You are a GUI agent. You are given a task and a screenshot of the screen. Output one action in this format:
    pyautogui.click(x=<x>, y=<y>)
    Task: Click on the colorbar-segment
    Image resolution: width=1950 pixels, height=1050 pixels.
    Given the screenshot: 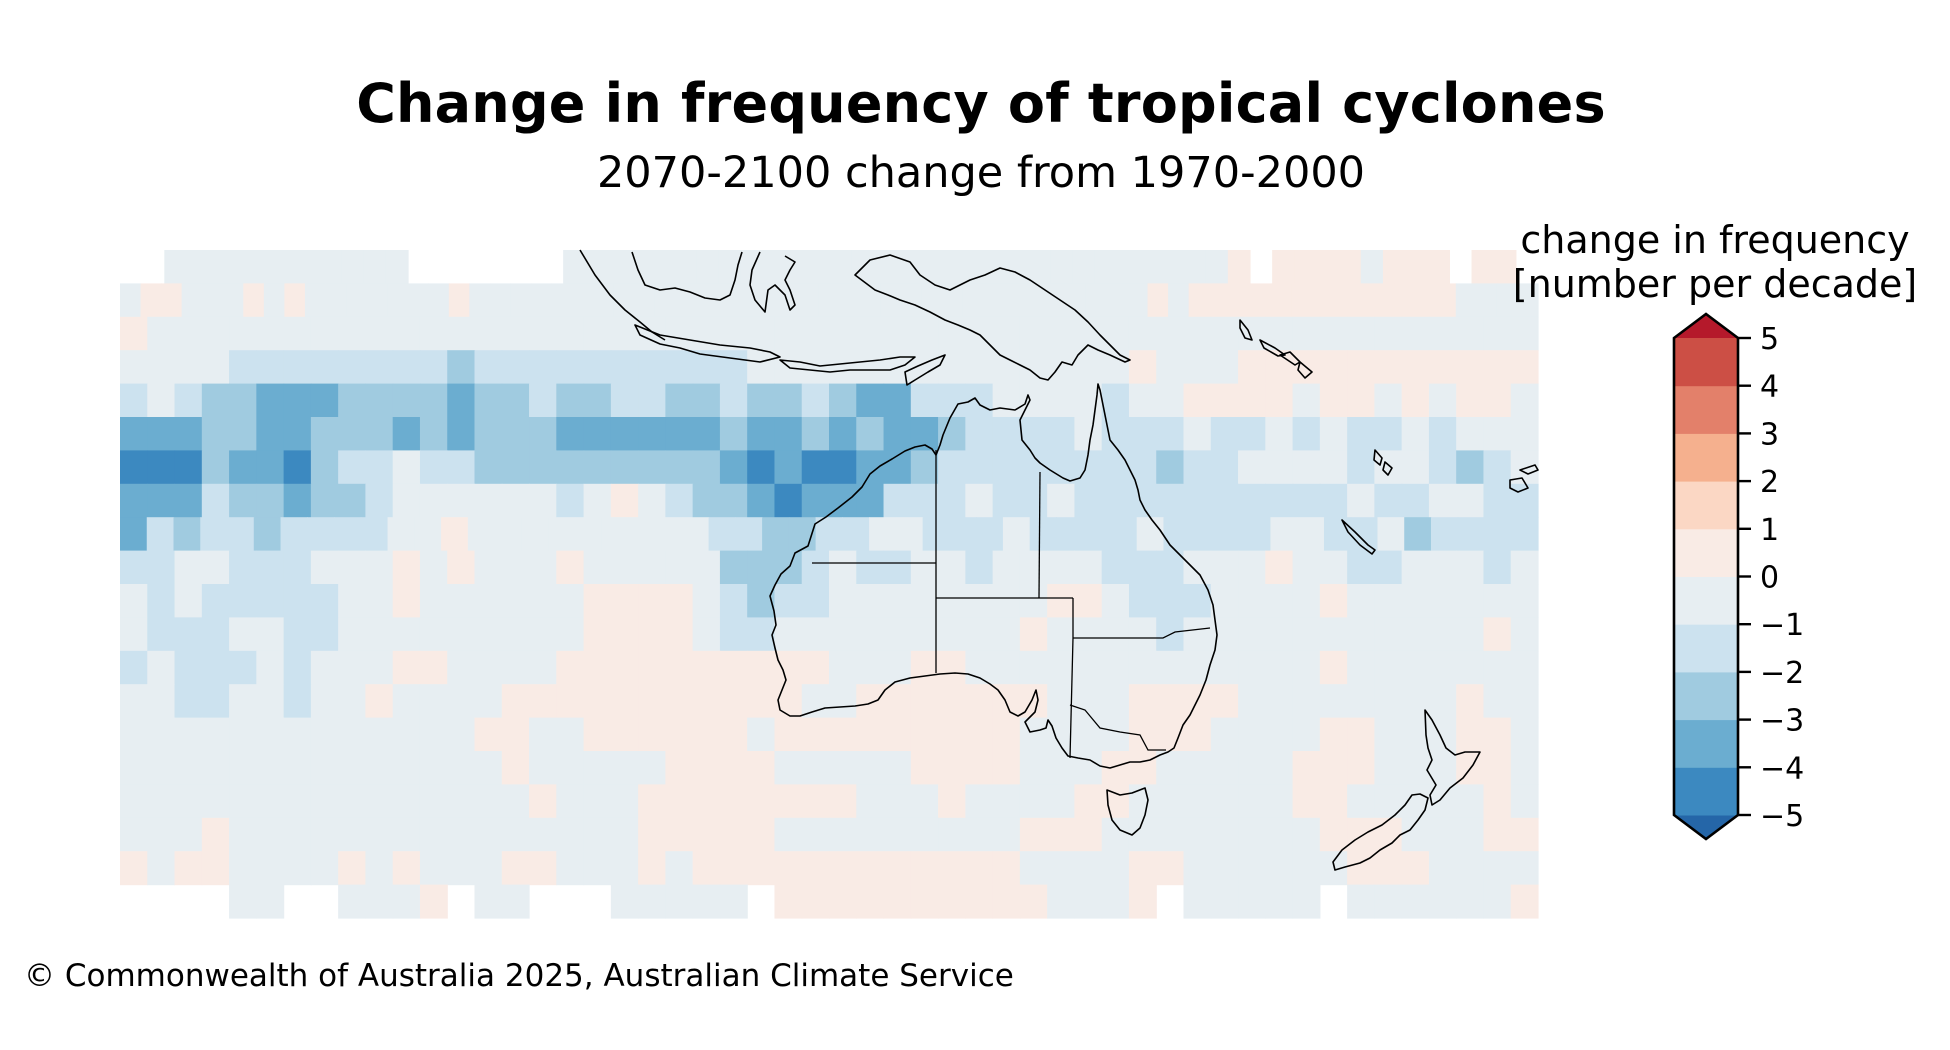 What is the action you would take?
    pyautogui.click(x=1706, y=457)
    